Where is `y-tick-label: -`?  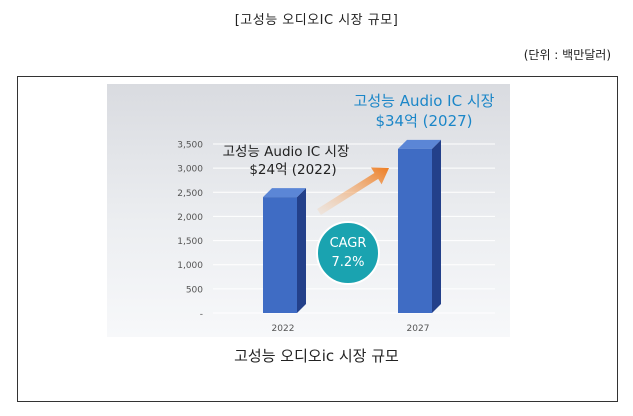
y-tick-label: - is located at coordinates (201, 315).